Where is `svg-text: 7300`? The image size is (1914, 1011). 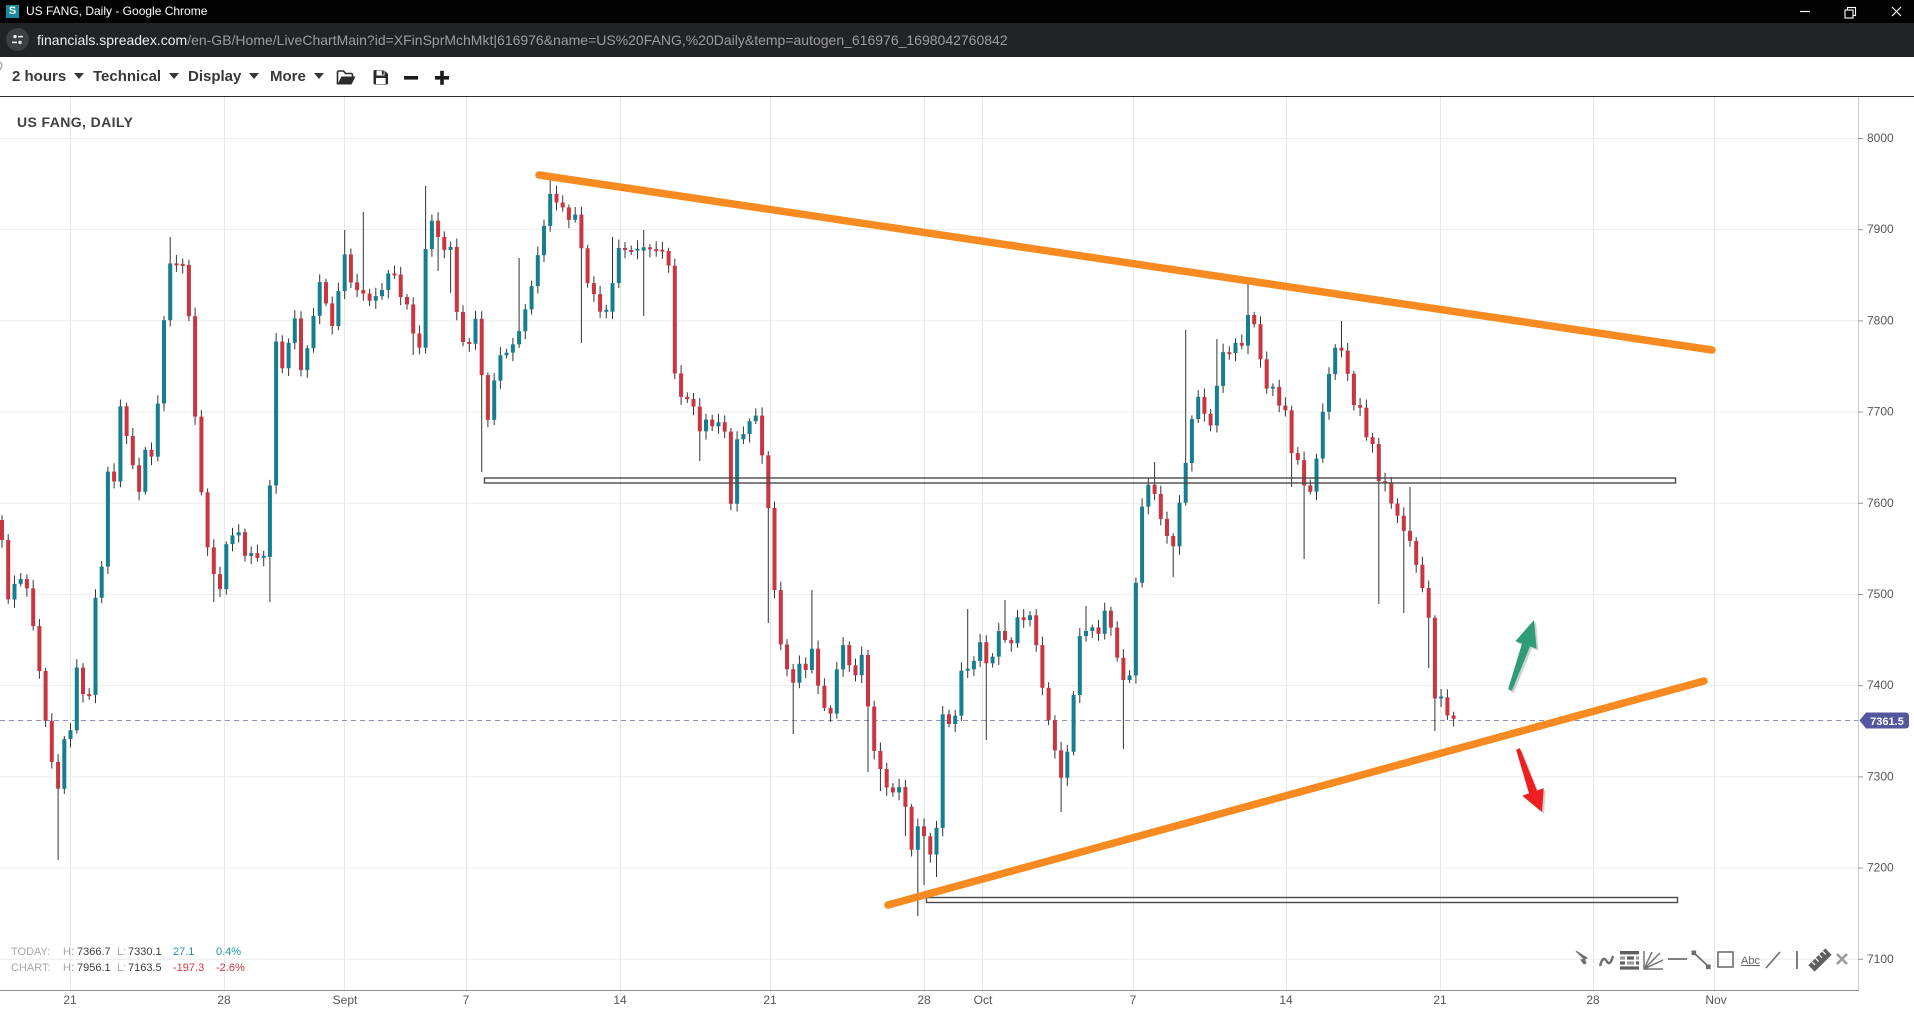
svg-text: 7300 is located at coordinates (1880, 776).